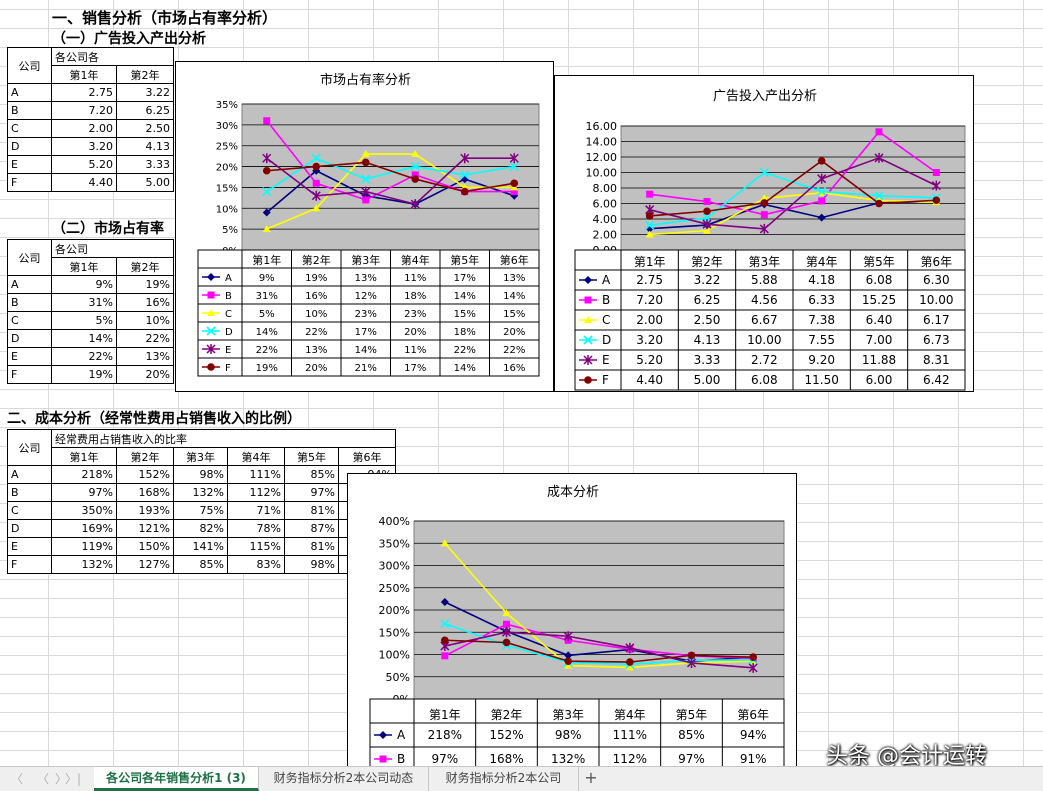 This screenshot has height=791, width=1043. Describe the element at coordinates (256, 474) in the screenshot. I see `table-cell: 111%` at that location.